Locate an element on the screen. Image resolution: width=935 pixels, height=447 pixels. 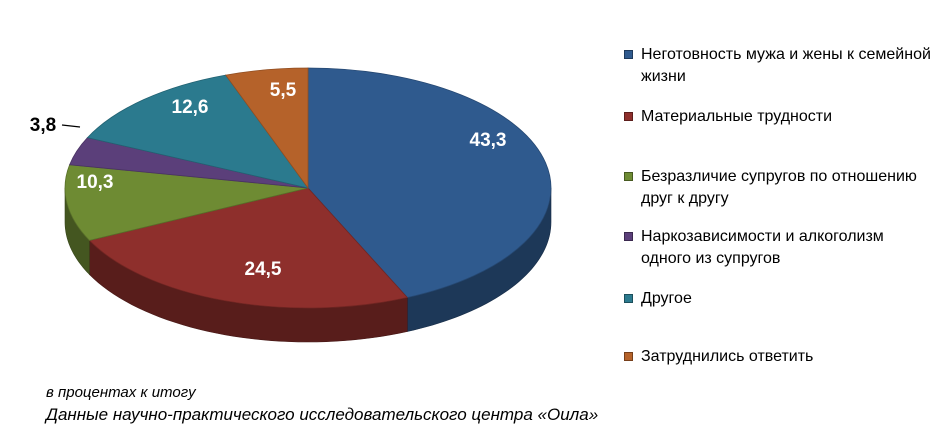
pie-data-label: 43,3 is located at coordinates (488, 140).